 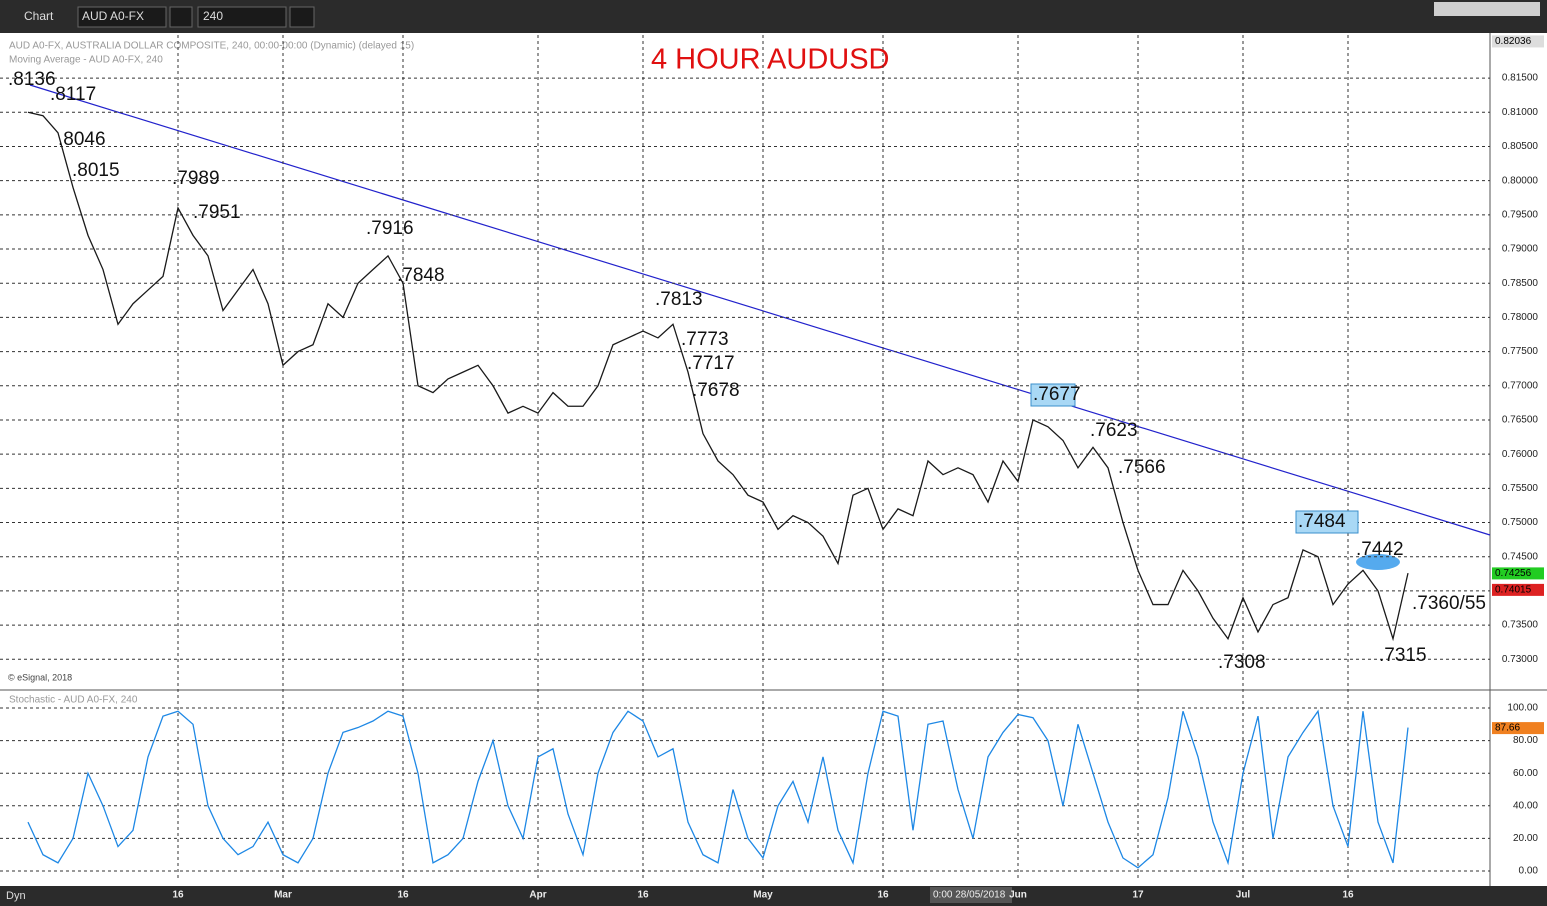 I want to click on annotation: .7717, so click(x=711, y=363).